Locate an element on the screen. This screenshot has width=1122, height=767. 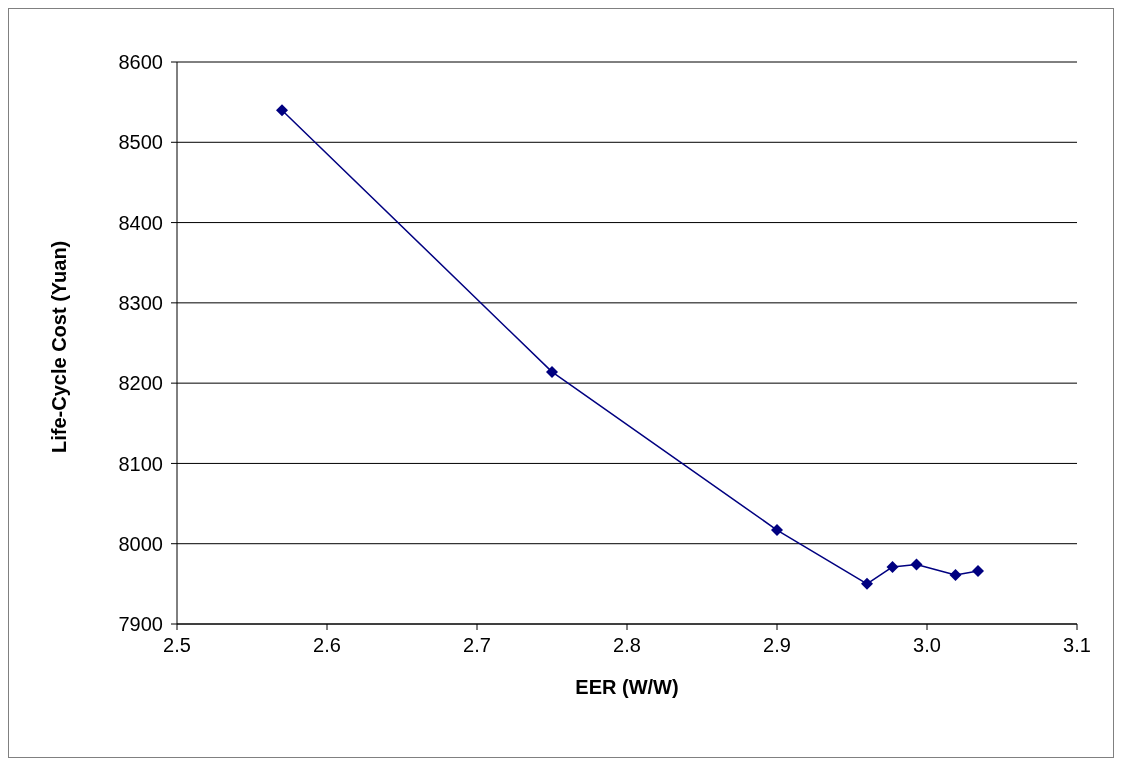
y-tick-label: 8600 is located at coordinates (140, 62).